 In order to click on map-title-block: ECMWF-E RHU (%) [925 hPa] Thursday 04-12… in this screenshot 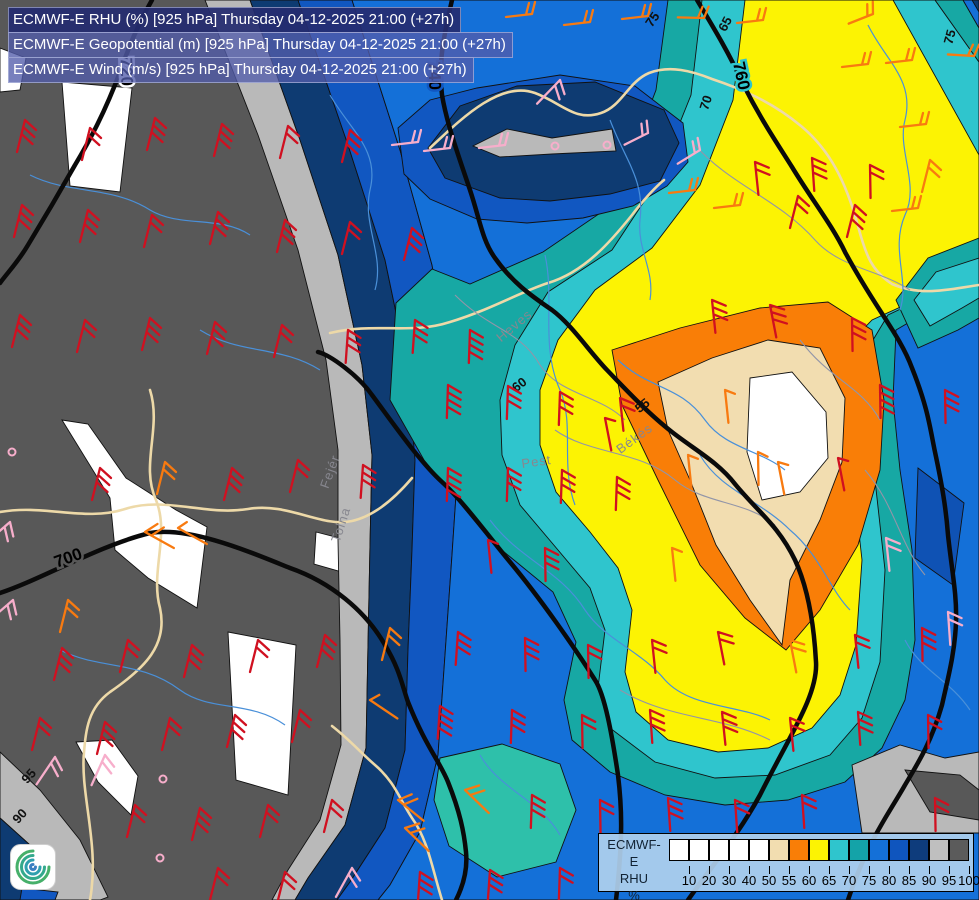, I will do `click(260, 45)`.